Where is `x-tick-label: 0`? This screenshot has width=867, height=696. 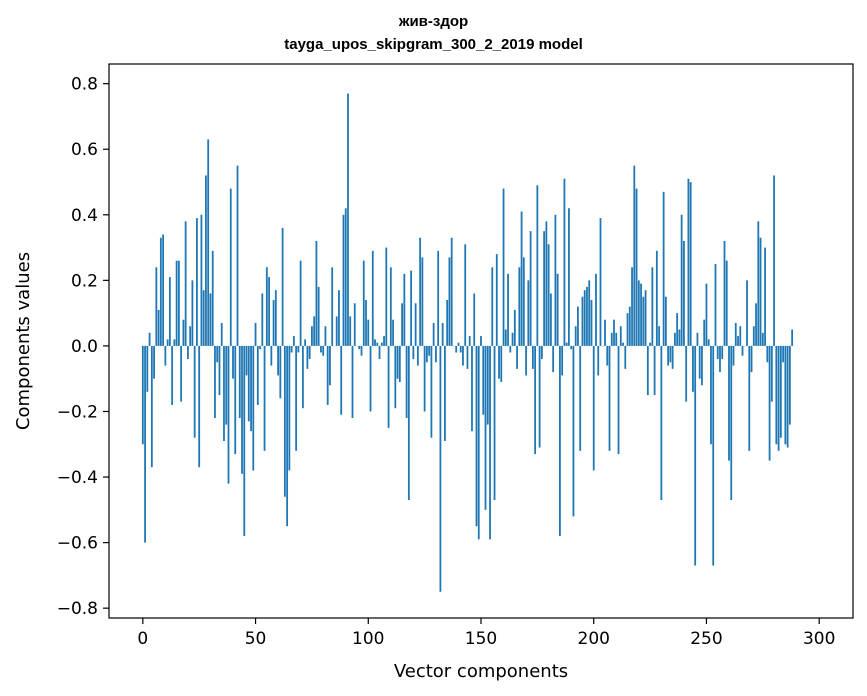
x-tick-label: 0 is located at coordinates (142, 639).